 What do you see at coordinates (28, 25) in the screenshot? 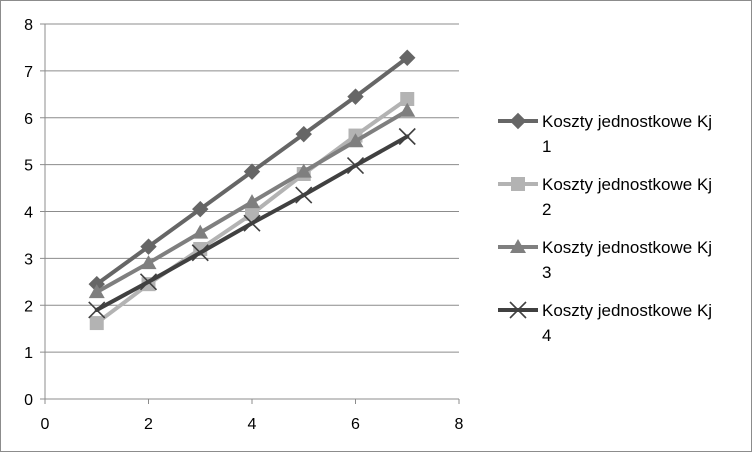
I see `y-tick-label-8: 8` at bounding box center [28, 25].